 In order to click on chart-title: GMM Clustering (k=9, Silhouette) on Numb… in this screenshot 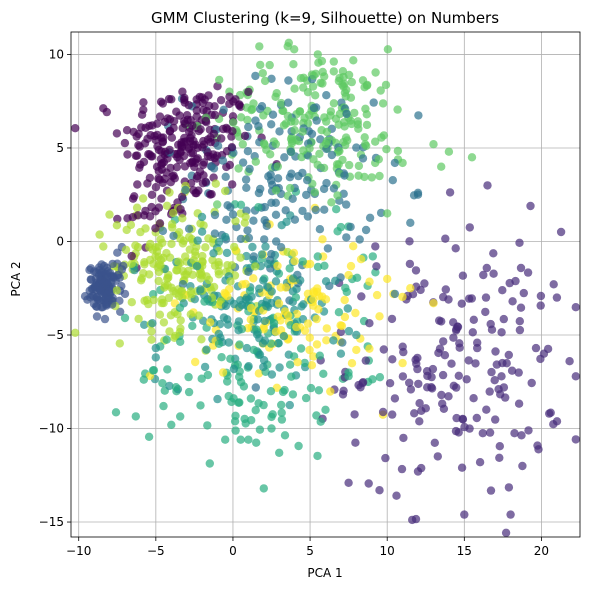, I will do `click(325, 18)`.